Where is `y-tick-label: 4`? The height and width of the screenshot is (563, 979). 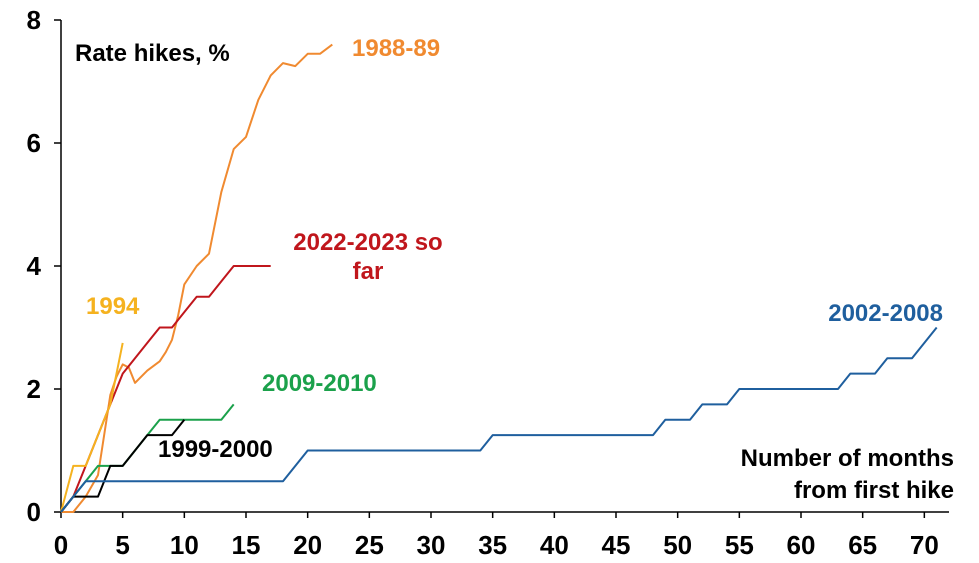
y-tick-label: 4 is located at coordinates (34, 266).